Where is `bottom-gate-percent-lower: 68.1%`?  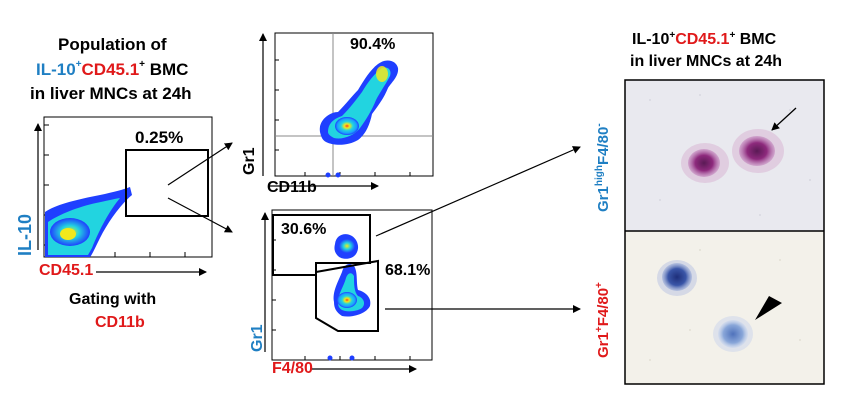
bottom-gate-percent-lower: 68.1% is located at coordinates (408, 270).